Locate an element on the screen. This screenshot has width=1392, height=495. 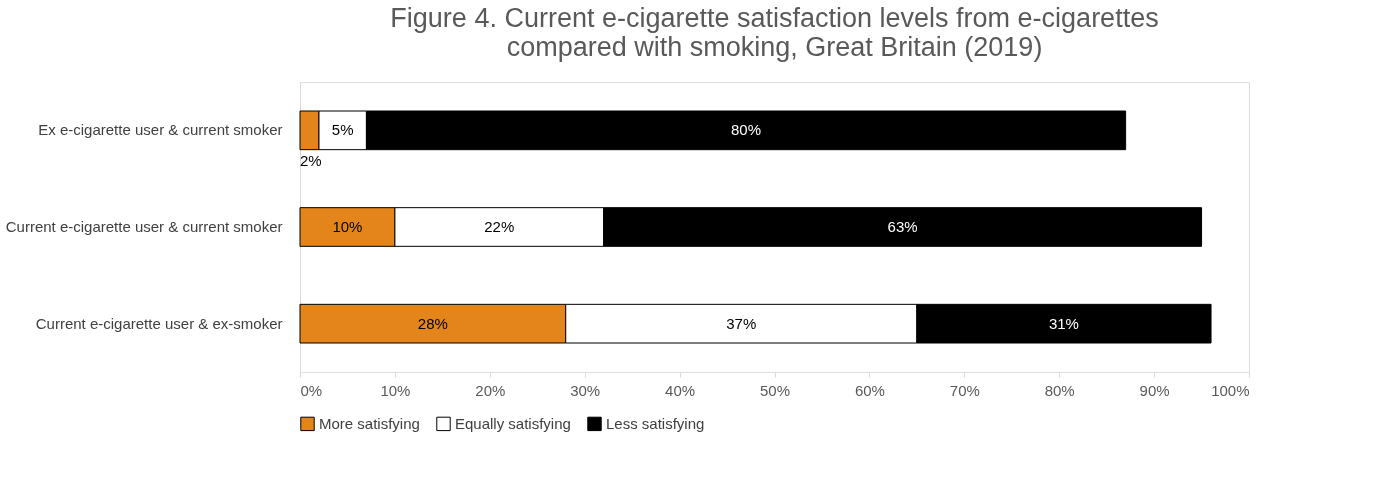
data-label: 2% is located at coordinates (311, 161).